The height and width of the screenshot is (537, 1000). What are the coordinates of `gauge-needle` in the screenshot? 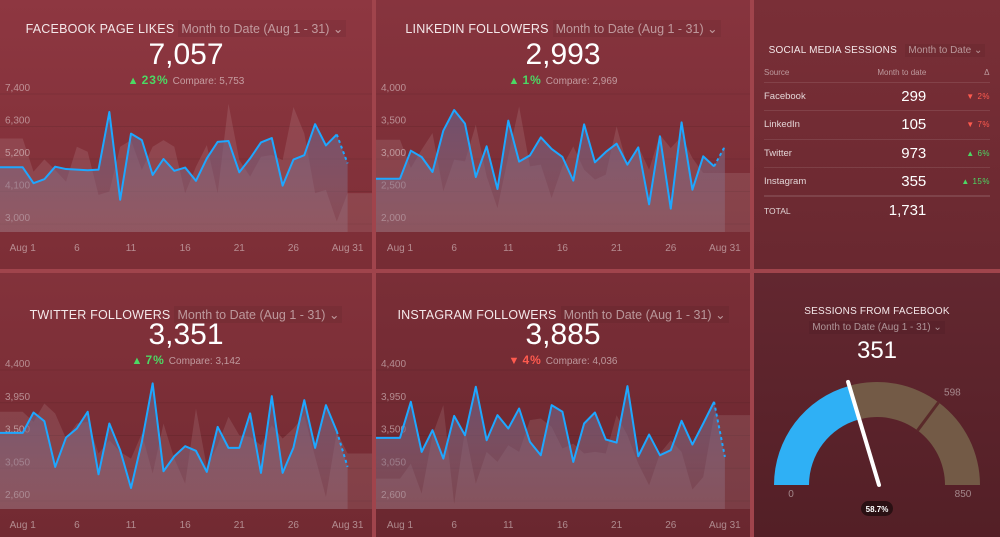 It's located at (863, 433).